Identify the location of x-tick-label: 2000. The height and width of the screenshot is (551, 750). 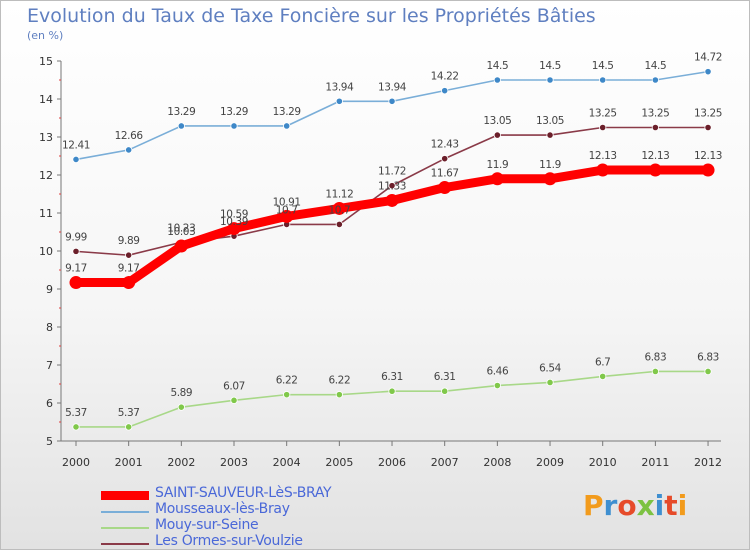
(76, 462).